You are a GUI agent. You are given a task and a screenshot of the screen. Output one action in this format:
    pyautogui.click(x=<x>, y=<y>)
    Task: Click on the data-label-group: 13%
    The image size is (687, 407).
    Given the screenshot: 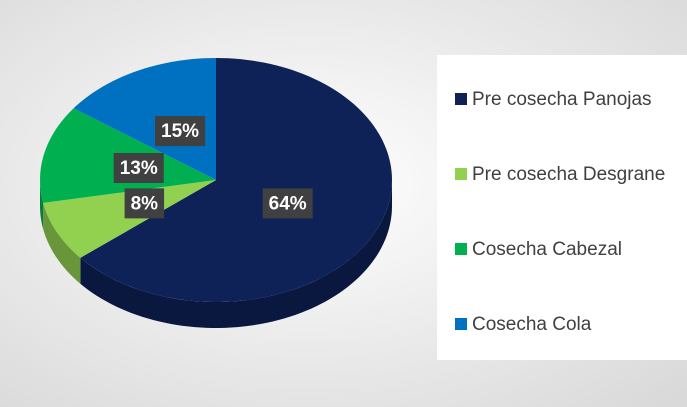 What is the action you would take?
    pyautogui.click(x=138, y=168)
    